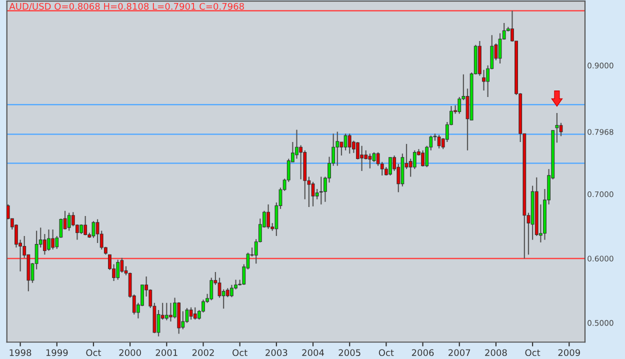 The image size is (625, 359). What do you see at coordinates (313, 352) in the screenshot?
I see `x-tick-label: 2004` at bounding box center [313, 352].